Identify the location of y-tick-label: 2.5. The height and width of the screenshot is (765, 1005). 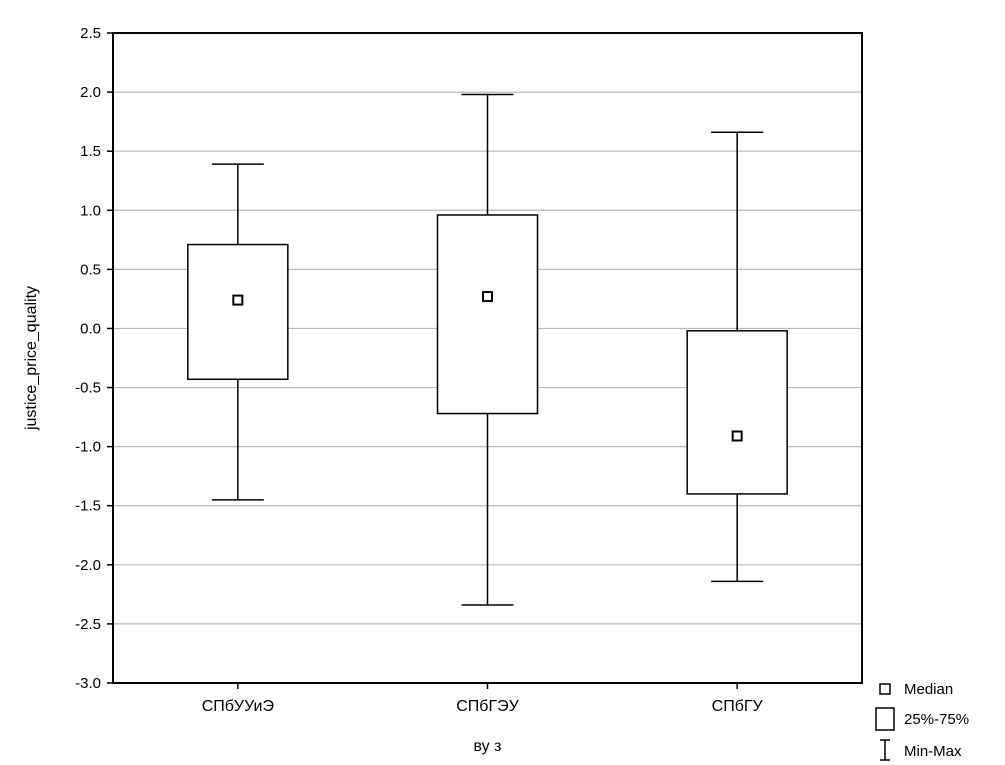
(90, 33).